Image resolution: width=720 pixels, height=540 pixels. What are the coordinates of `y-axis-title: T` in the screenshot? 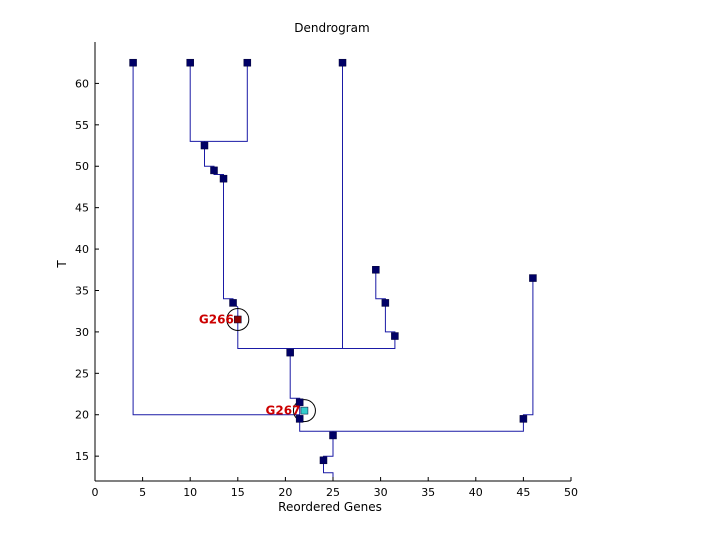 It's located at (62, 264).